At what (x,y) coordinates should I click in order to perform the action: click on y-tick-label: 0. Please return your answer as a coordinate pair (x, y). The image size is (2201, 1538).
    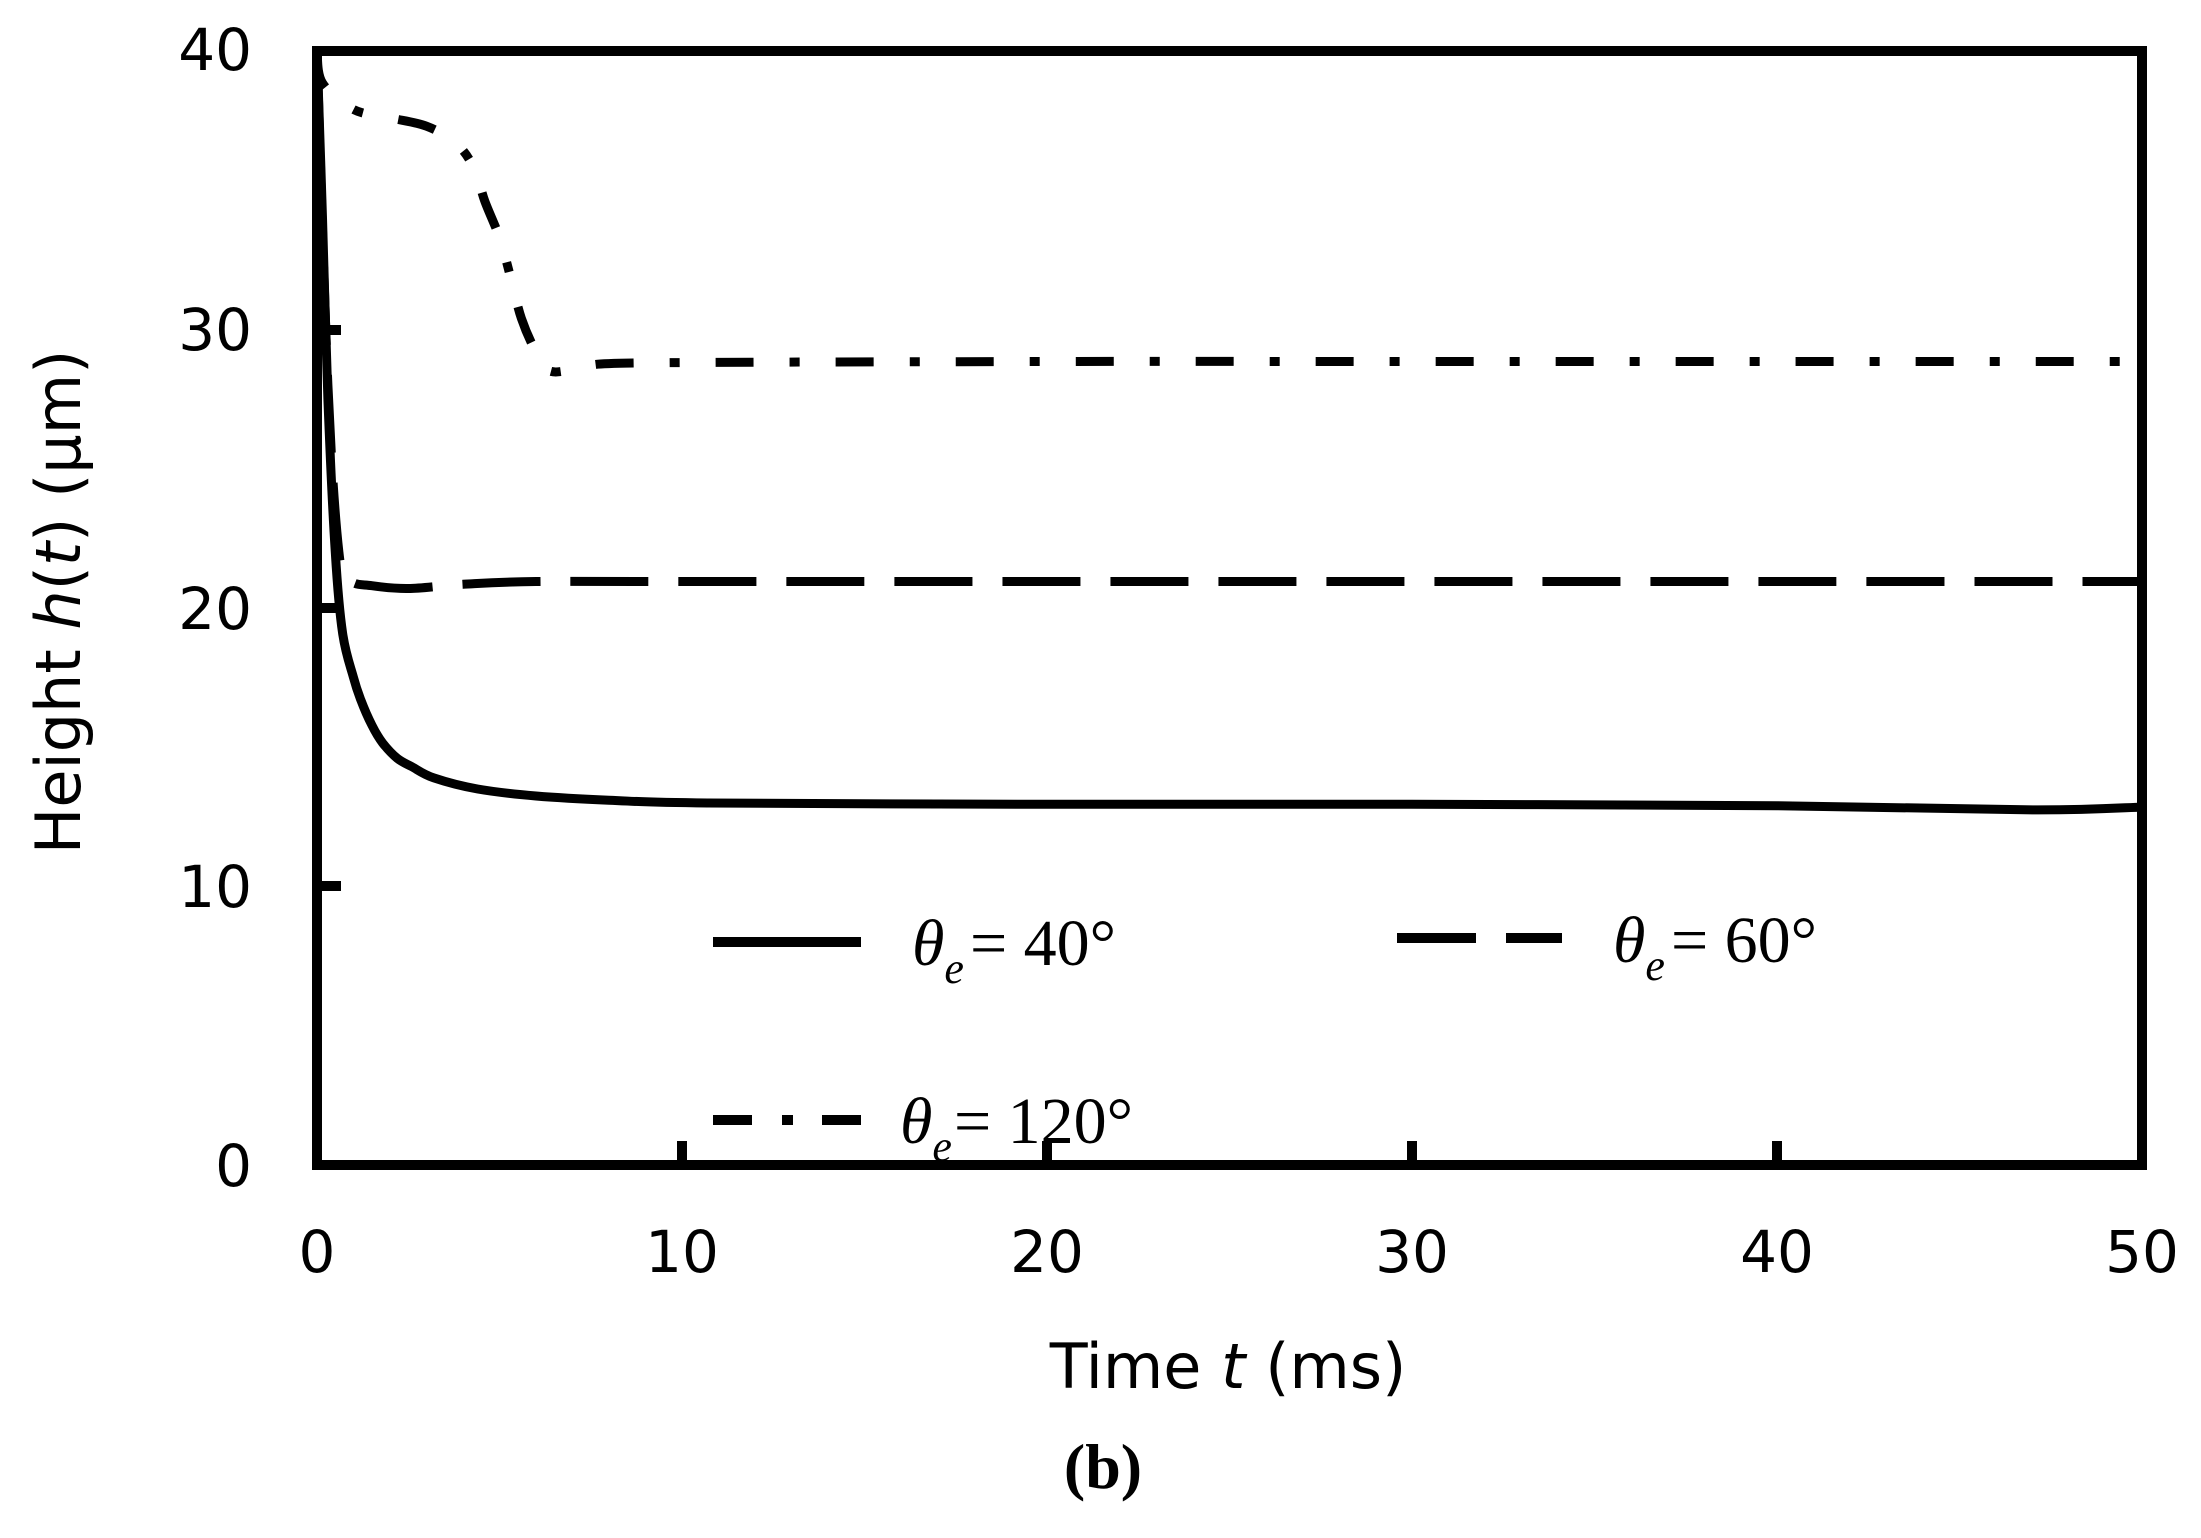
    Looking at the image, I should click on (233, 1166).